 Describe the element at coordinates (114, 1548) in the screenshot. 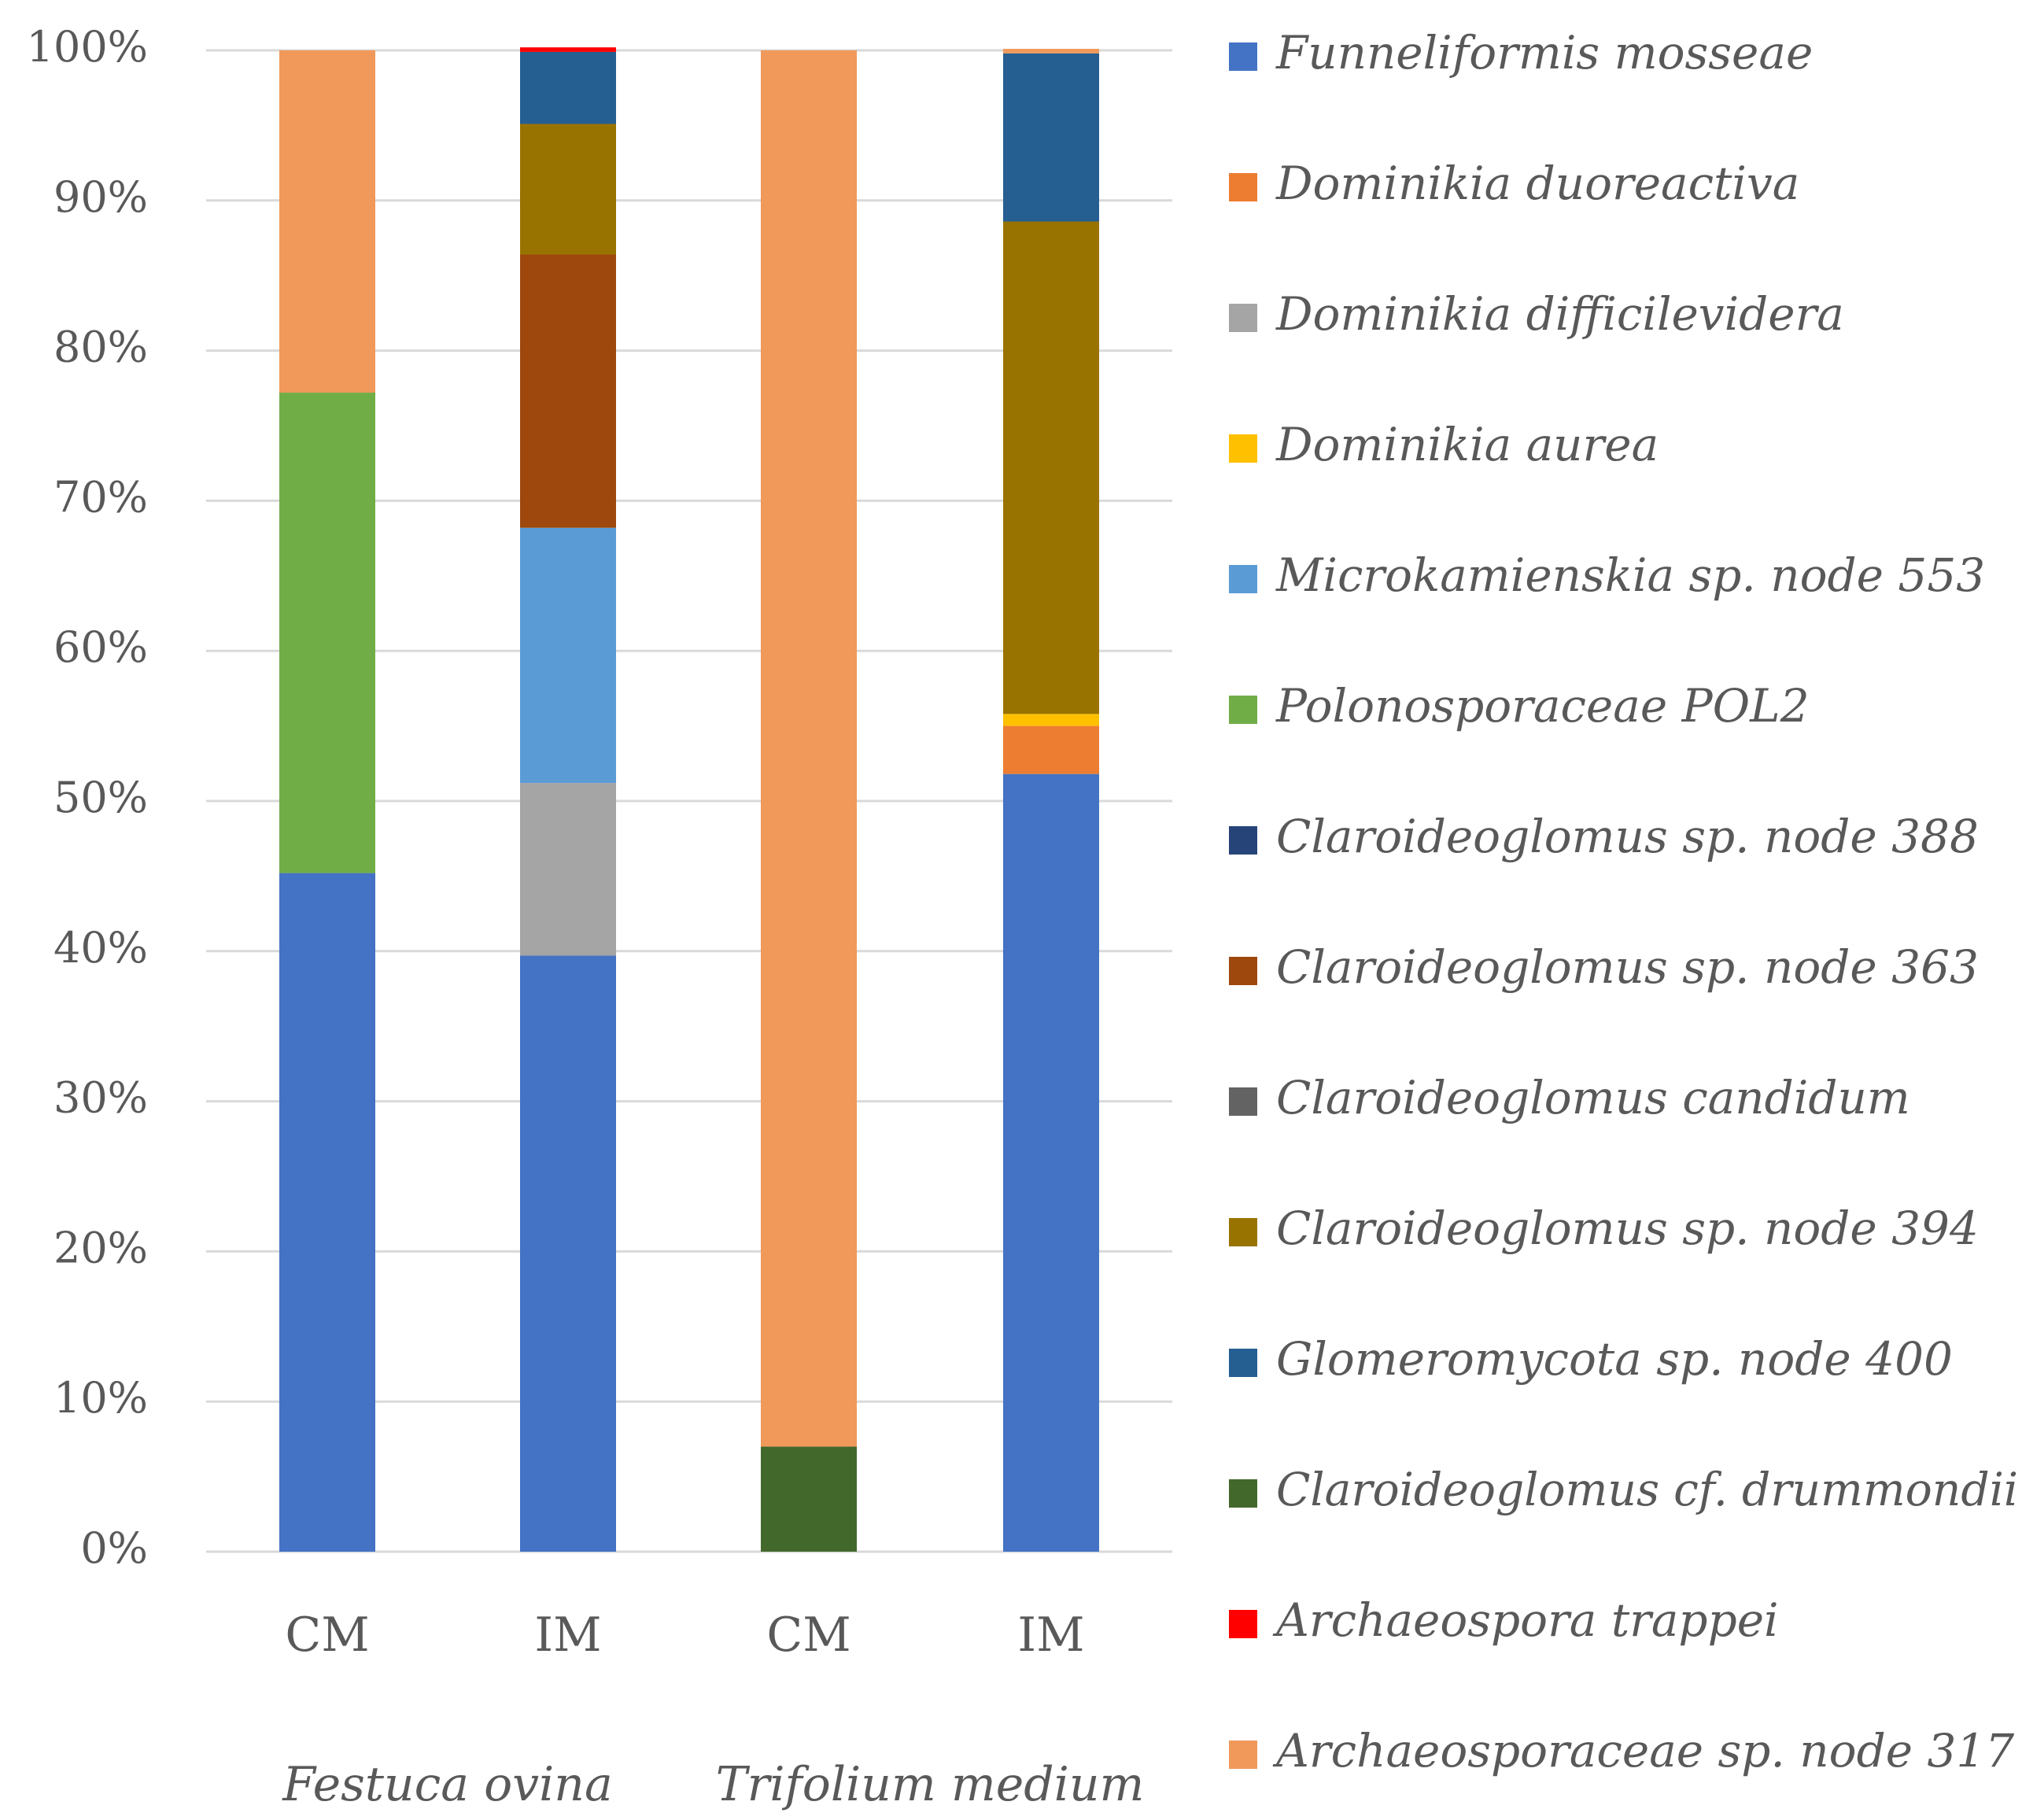

I see `y-tick-label: 0%` at that location.